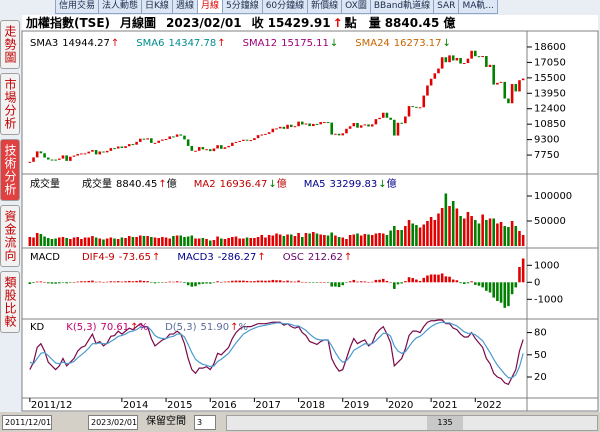  What do you see at coordinates (285, 7) in the screenshot?
I see `tab: 60分鐘線` at bounding box center [285, 7].